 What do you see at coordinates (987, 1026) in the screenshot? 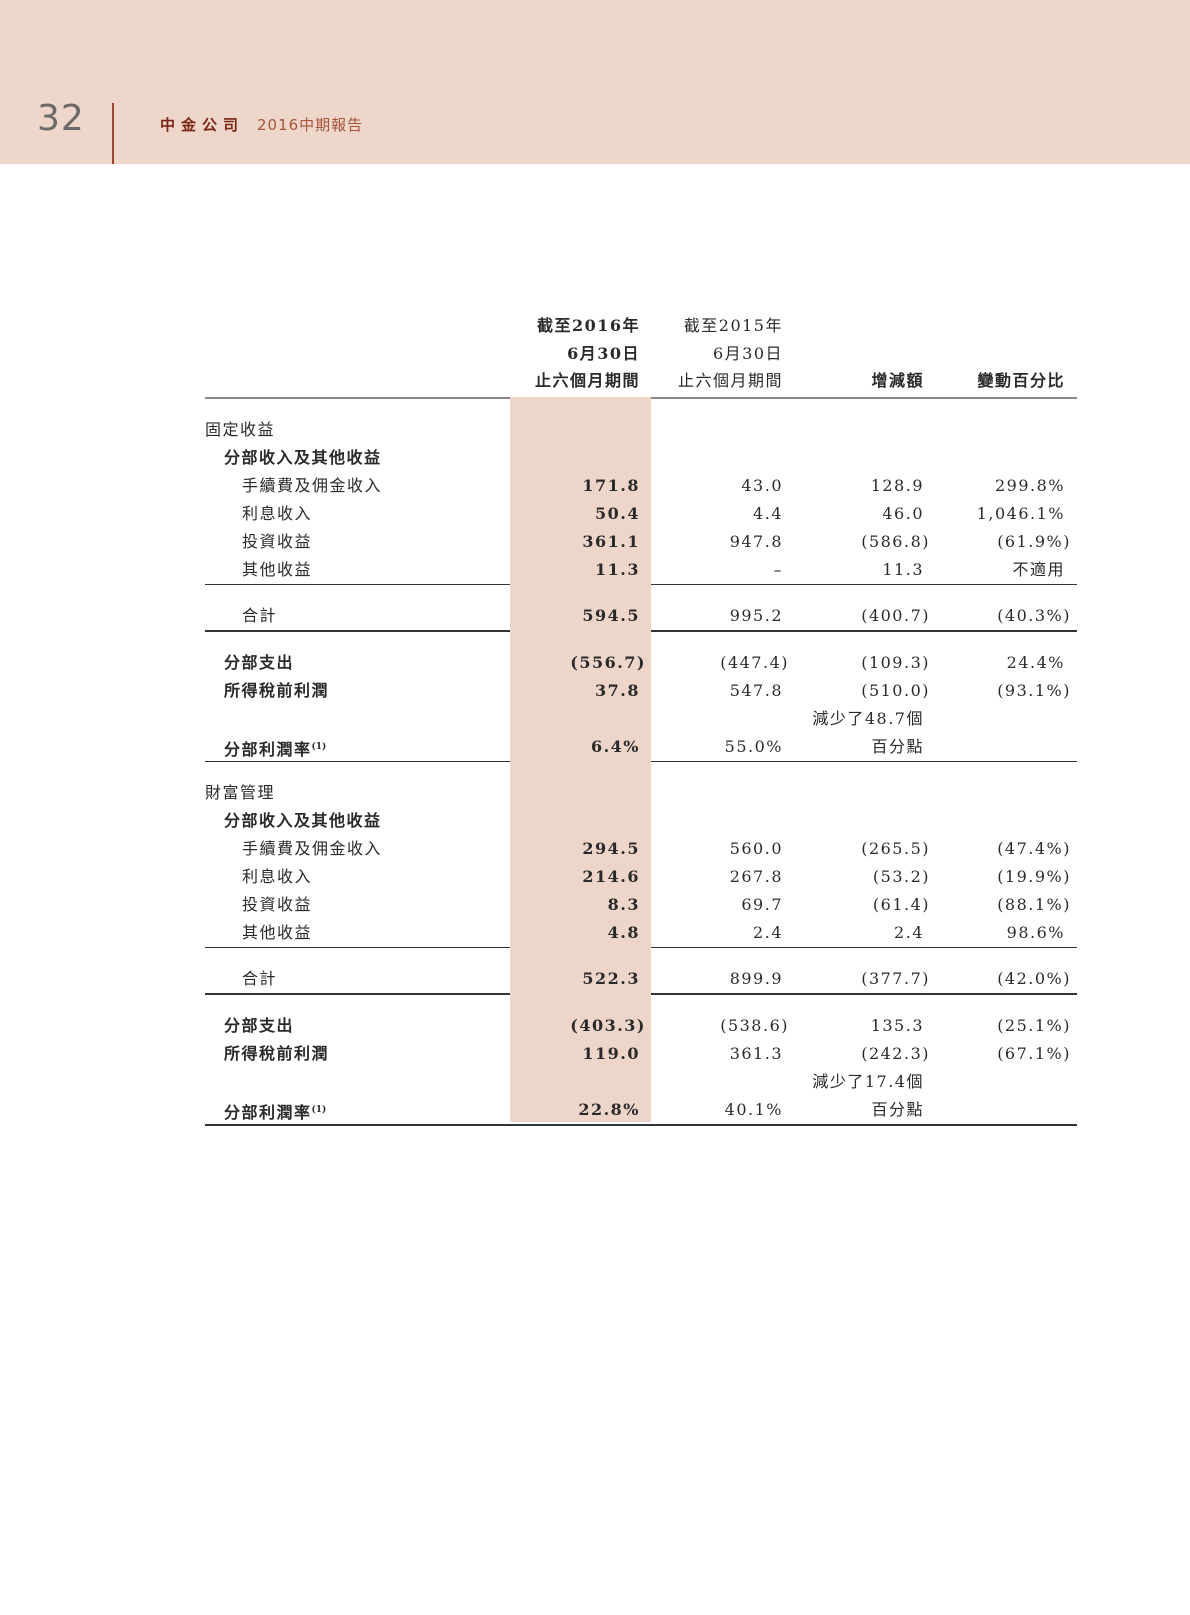
I see `cell-col-3: (25.1%)` at bounding box center [987, 1026].